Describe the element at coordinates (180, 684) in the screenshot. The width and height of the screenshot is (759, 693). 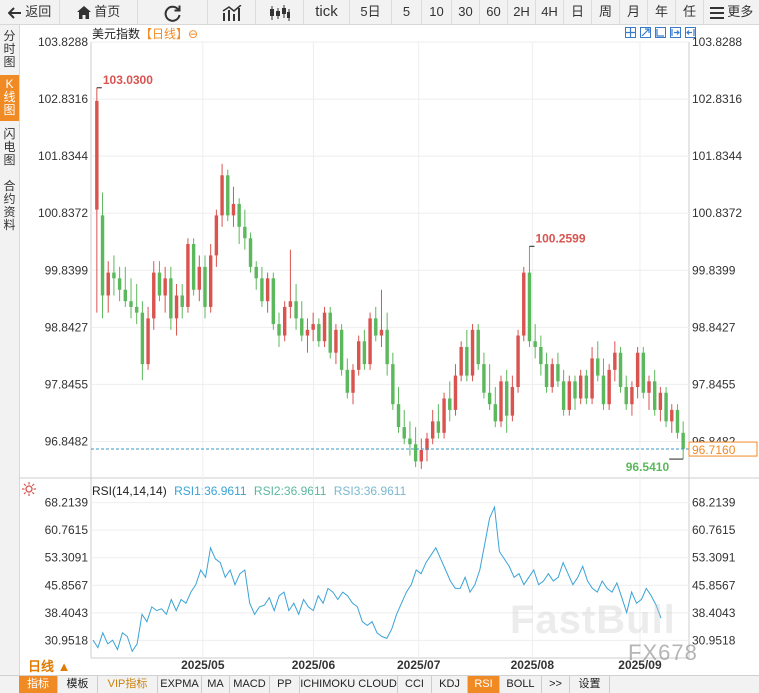
I see `tab-expma: EXPMA` at that location.